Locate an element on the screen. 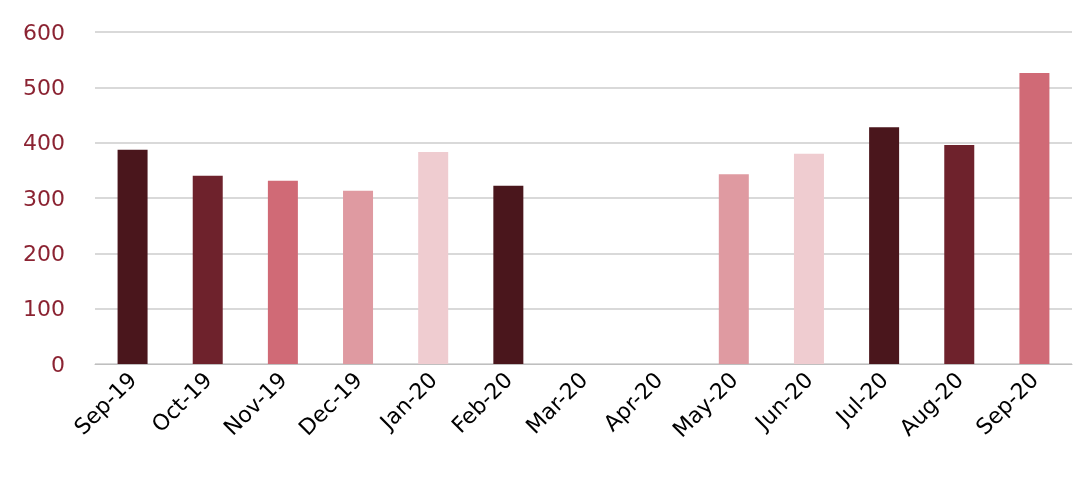 The image size is (1092, 486). y-tick-label: 400 is located at coordinates (44, 143).